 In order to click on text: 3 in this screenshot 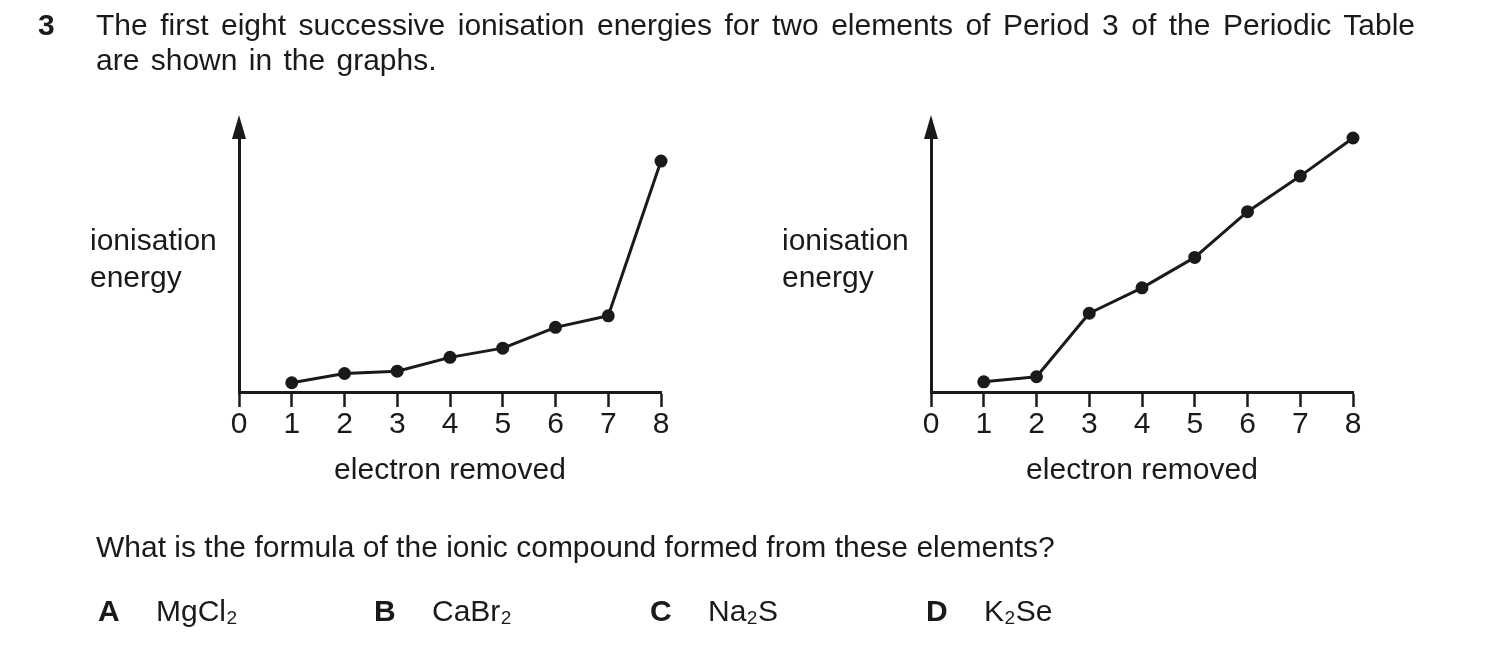, I will do `click(46, 24)`.